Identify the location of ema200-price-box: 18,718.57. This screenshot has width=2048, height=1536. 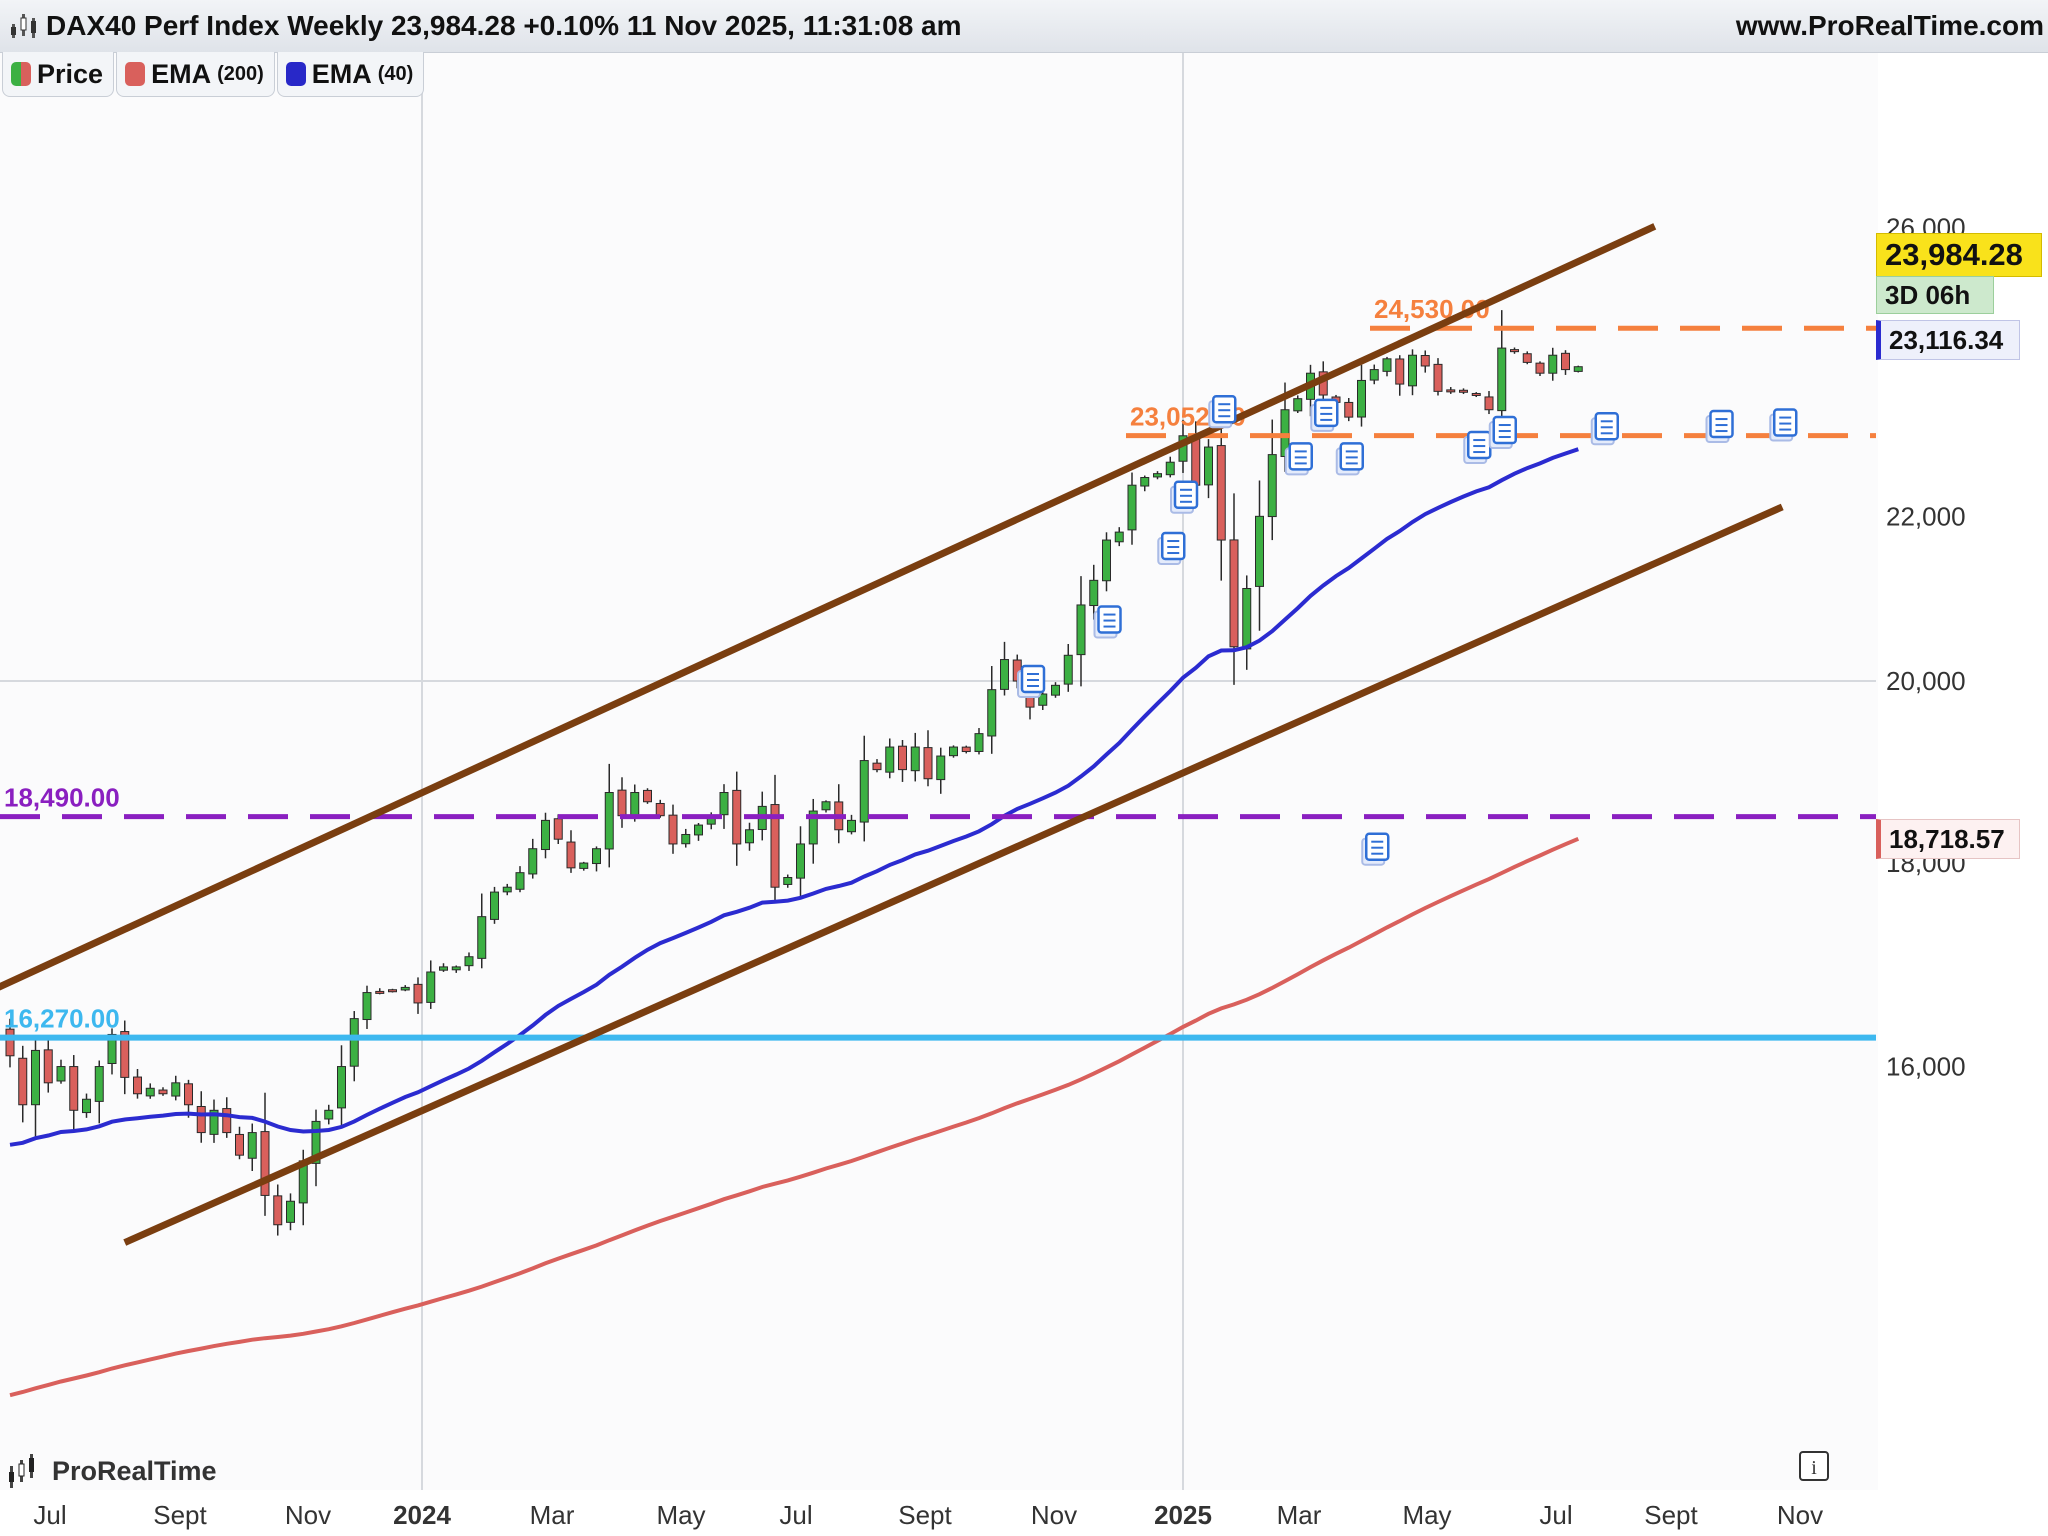
(1948, 839).